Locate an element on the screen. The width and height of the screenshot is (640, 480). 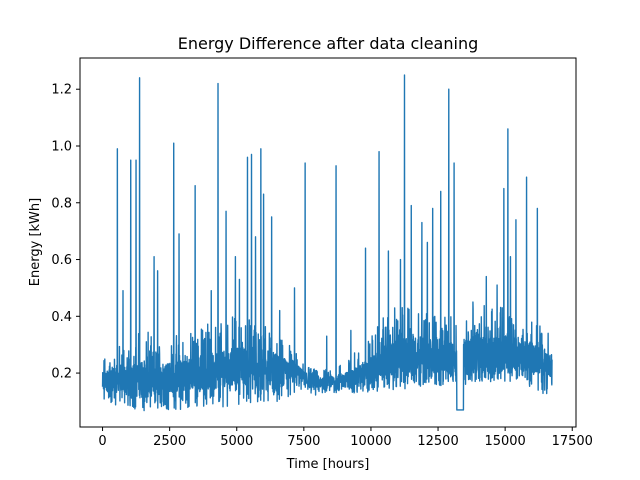
y-axis-label: Energy [kWh] is located at coordinates (35, 242).